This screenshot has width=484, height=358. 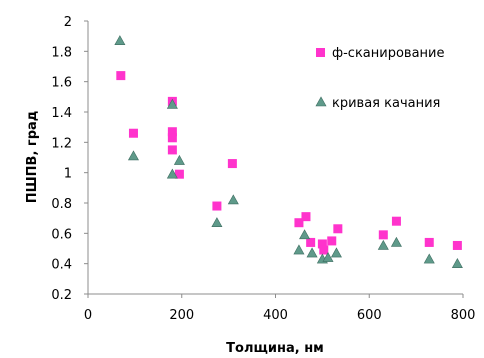 I want to click on y-tick-label: 0.4, so click(x=61, y=265).